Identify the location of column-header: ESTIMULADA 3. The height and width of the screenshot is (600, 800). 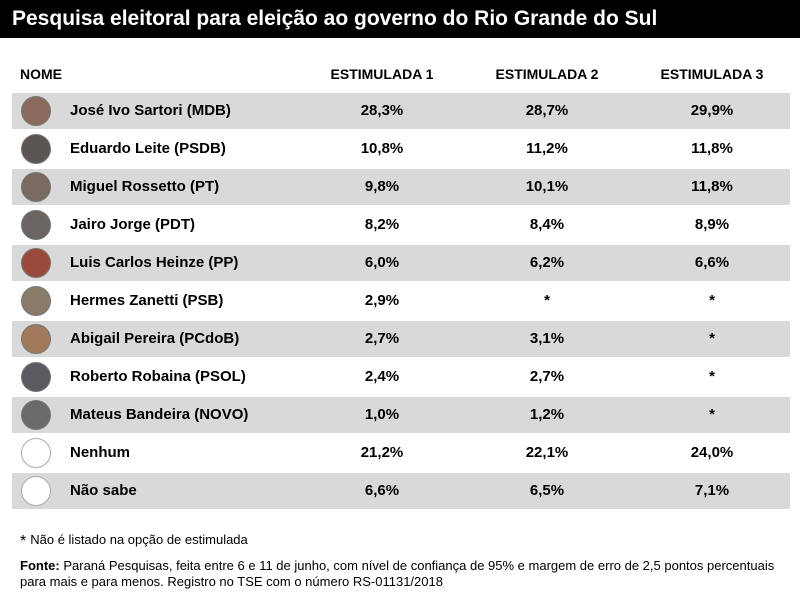
(712, 74).